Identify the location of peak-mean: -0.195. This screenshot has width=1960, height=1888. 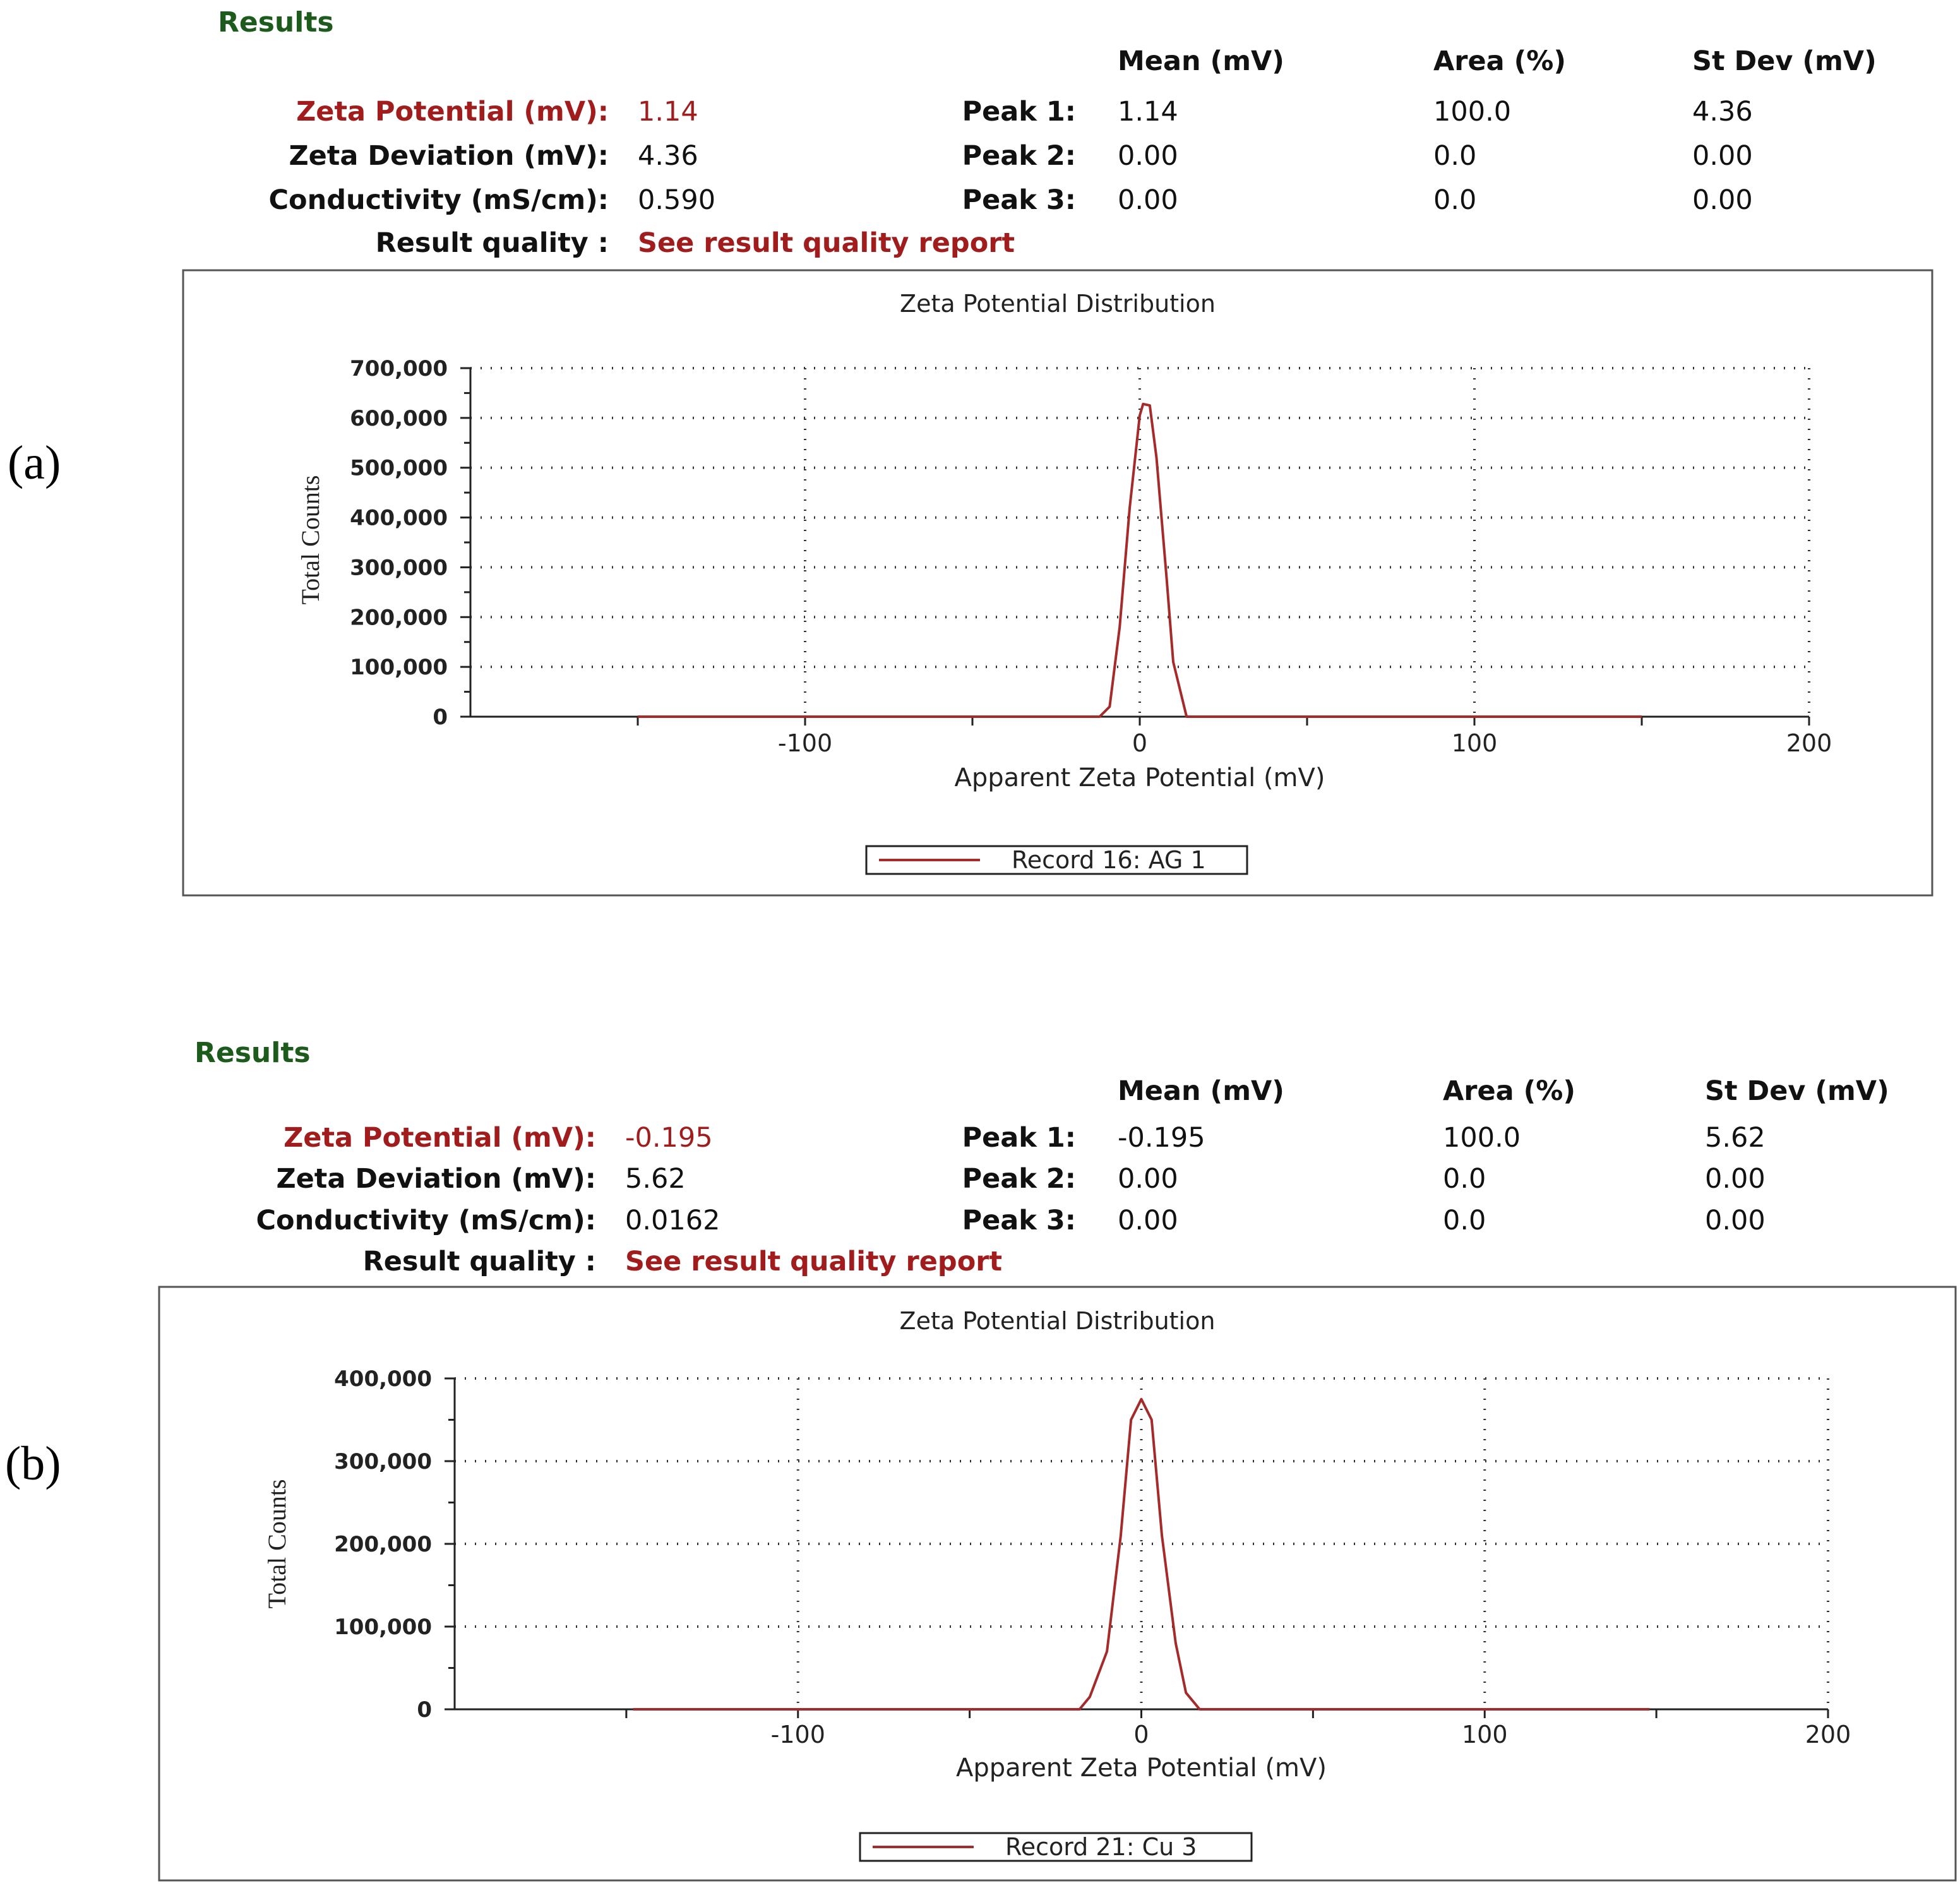
(1161, 1138).